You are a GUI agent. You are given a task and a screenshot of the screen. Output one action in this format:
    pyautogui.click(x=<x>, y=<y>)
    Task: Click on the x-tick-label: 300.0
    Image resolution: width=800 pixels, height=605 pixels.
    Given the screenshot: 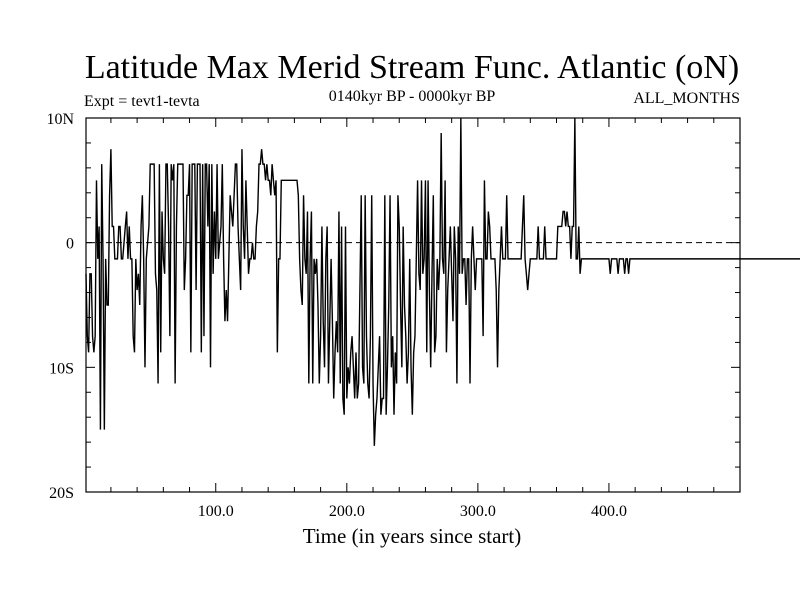 What is the action you would take?
    pyautogui.click(x=478, y=511)
    